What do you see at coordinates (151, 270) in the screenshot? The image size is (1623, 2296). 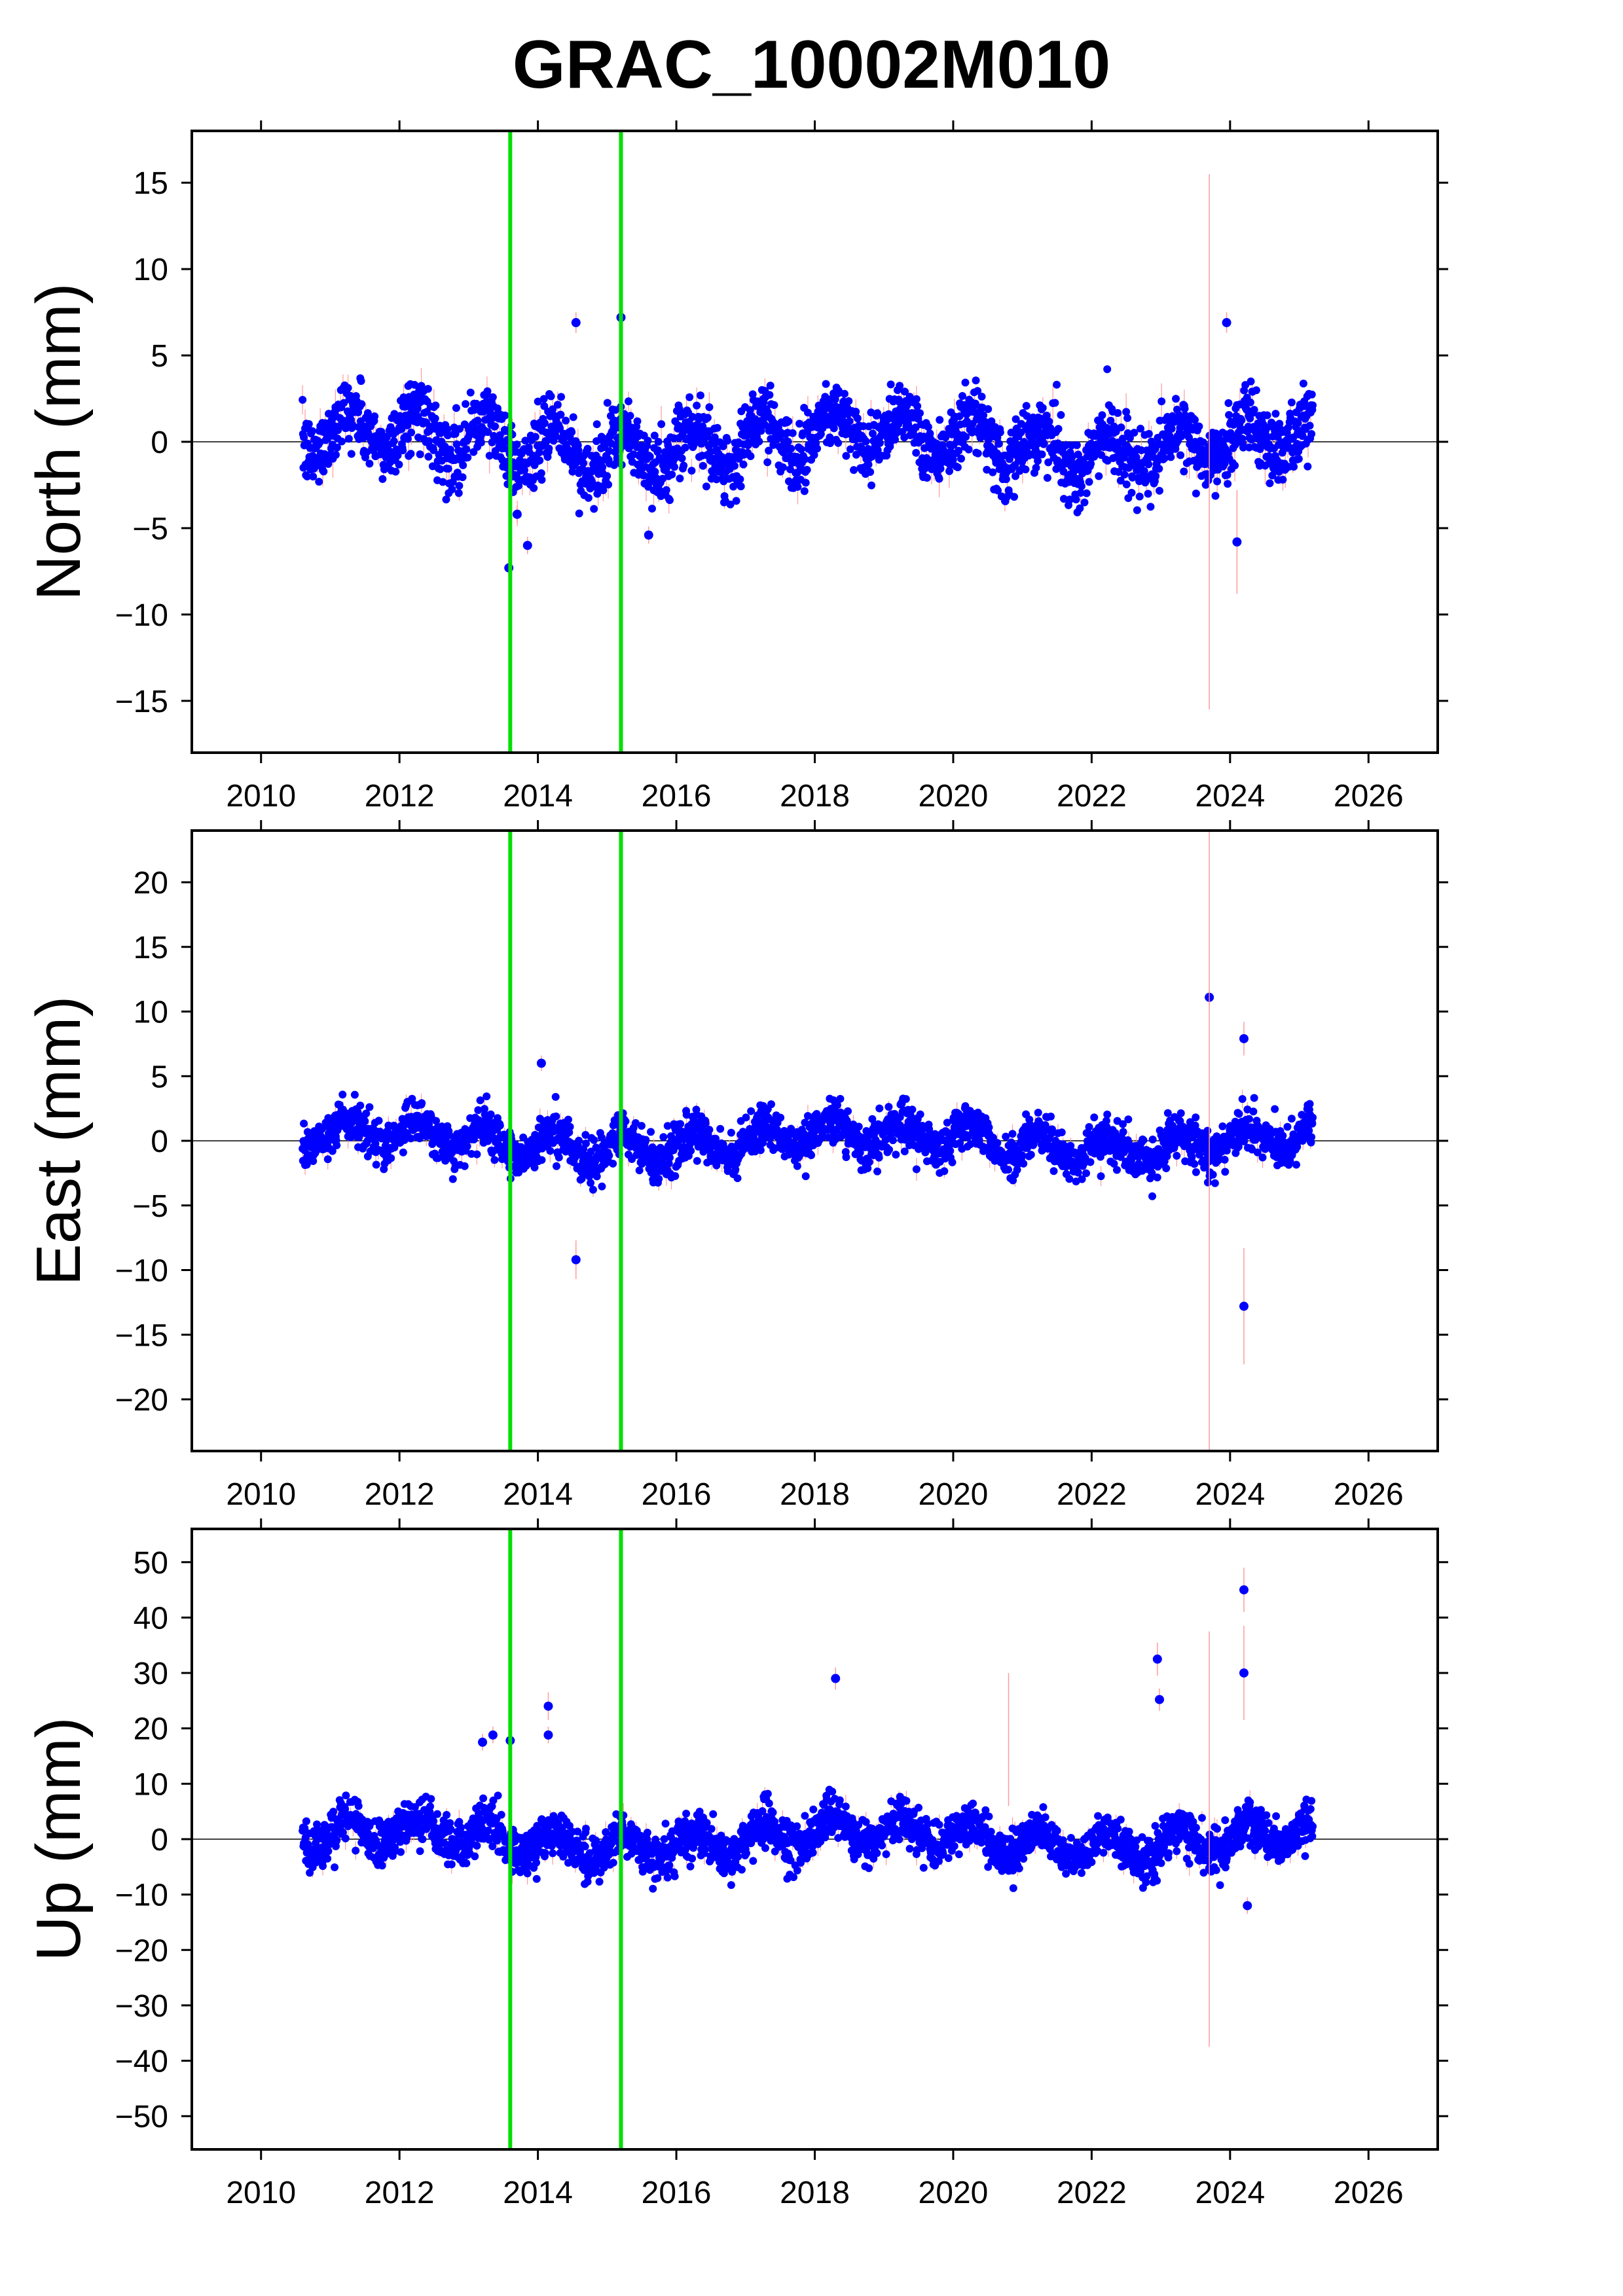 I see `y-tick-label: 10` at bounding box center [151, 270].